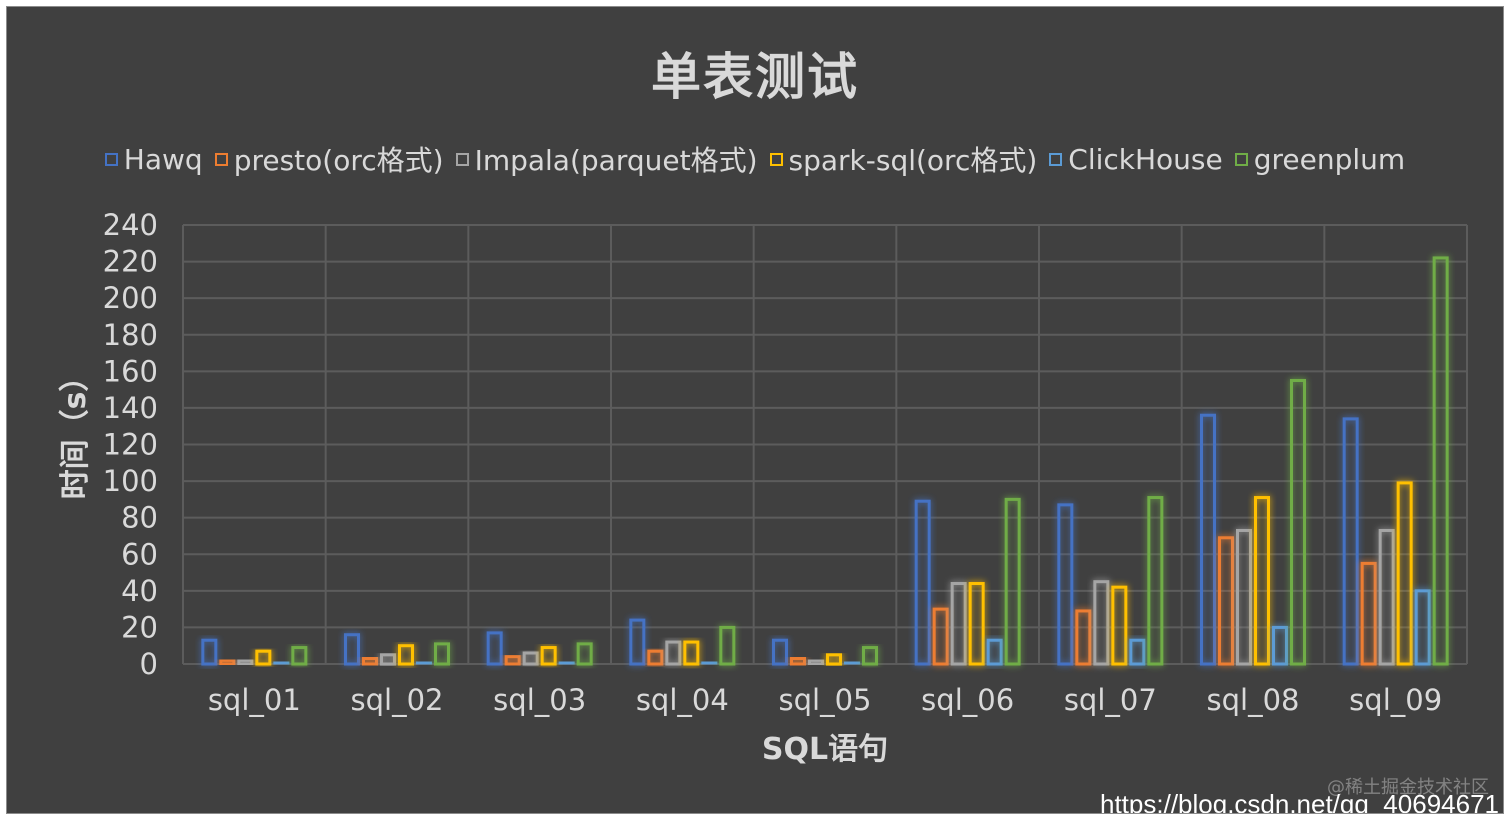 The image size is (1512, 820). Describe the element at coordinates (254, 700) in the screenshot. I see `x-tick-label: sql_01` at that location.